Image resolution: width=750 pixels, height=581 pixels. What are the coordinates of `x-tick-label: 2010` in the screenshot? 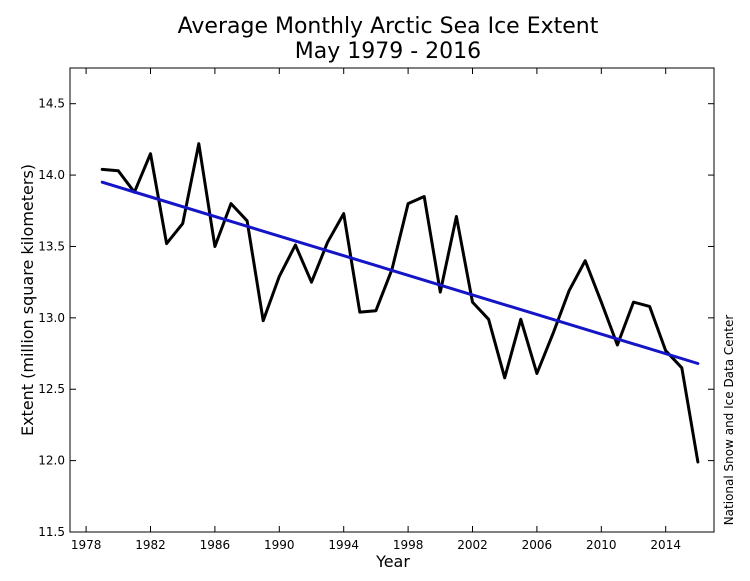 It's located at (601, 545).